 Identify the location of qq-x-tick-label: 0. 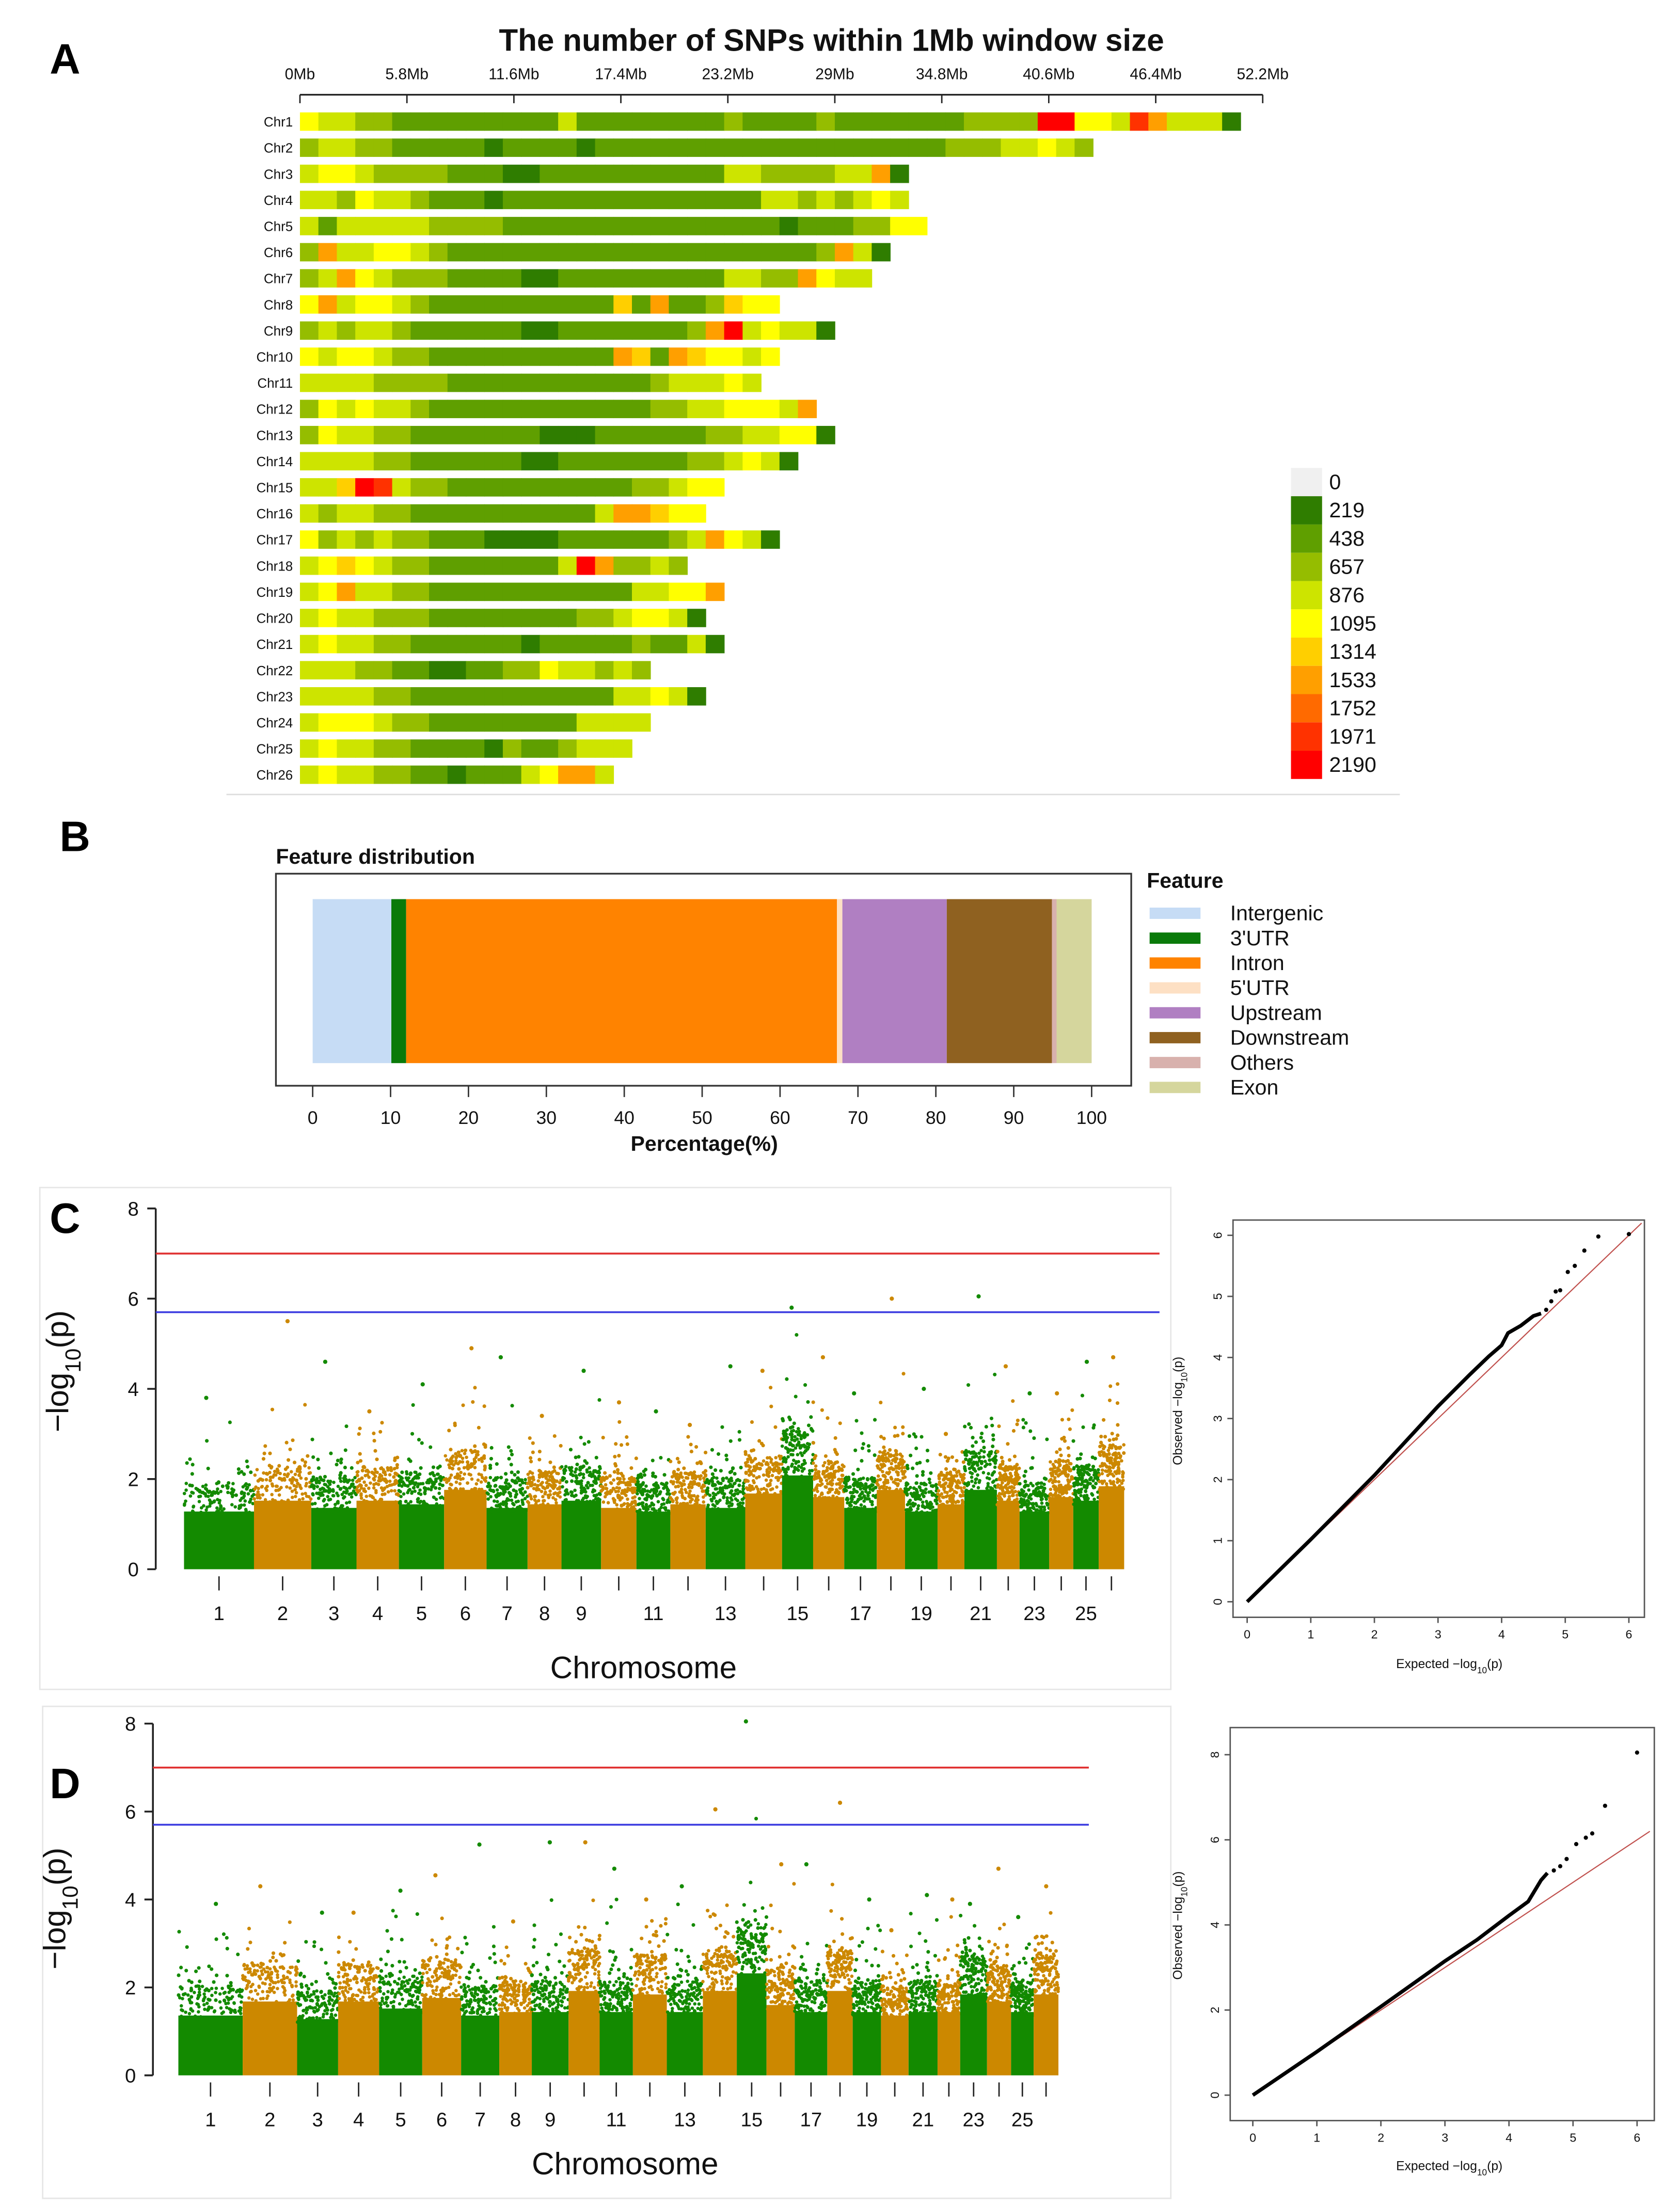
(1247, 1634).